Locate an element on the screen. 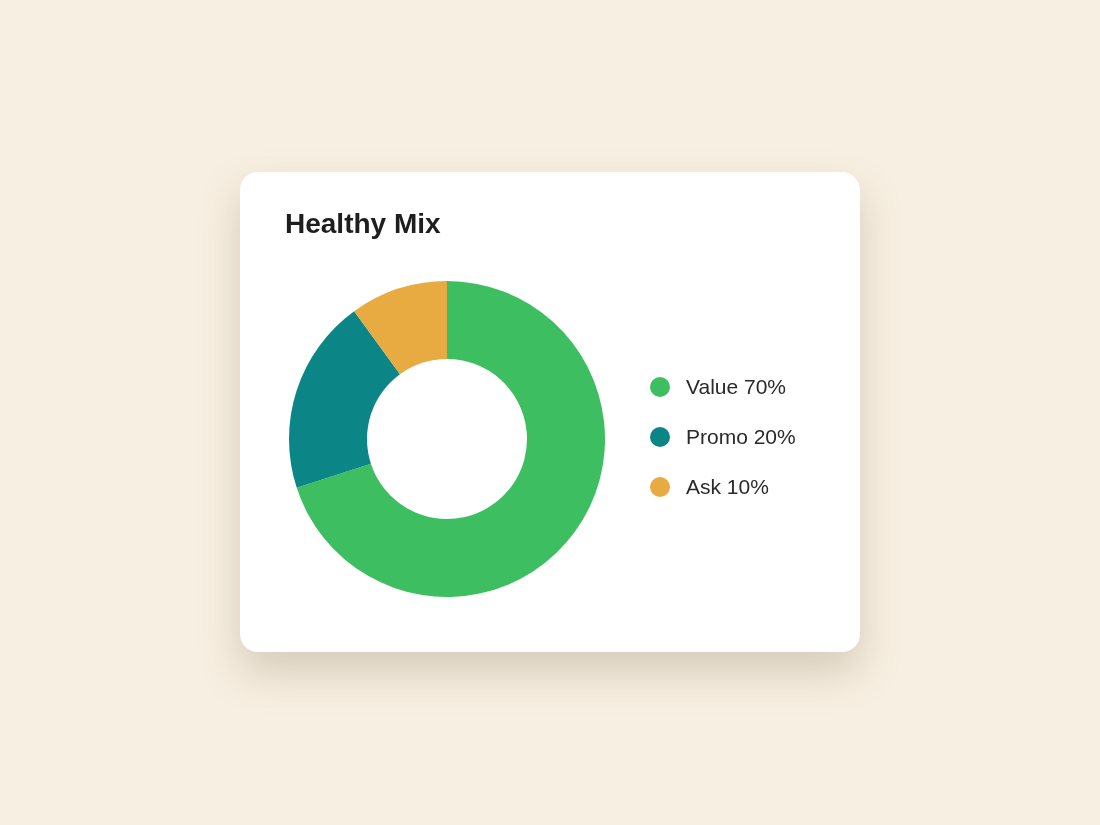 This screenshot has height=825, width=1100. chart-title: Healthy Mix is located at coordinates (363, 224).